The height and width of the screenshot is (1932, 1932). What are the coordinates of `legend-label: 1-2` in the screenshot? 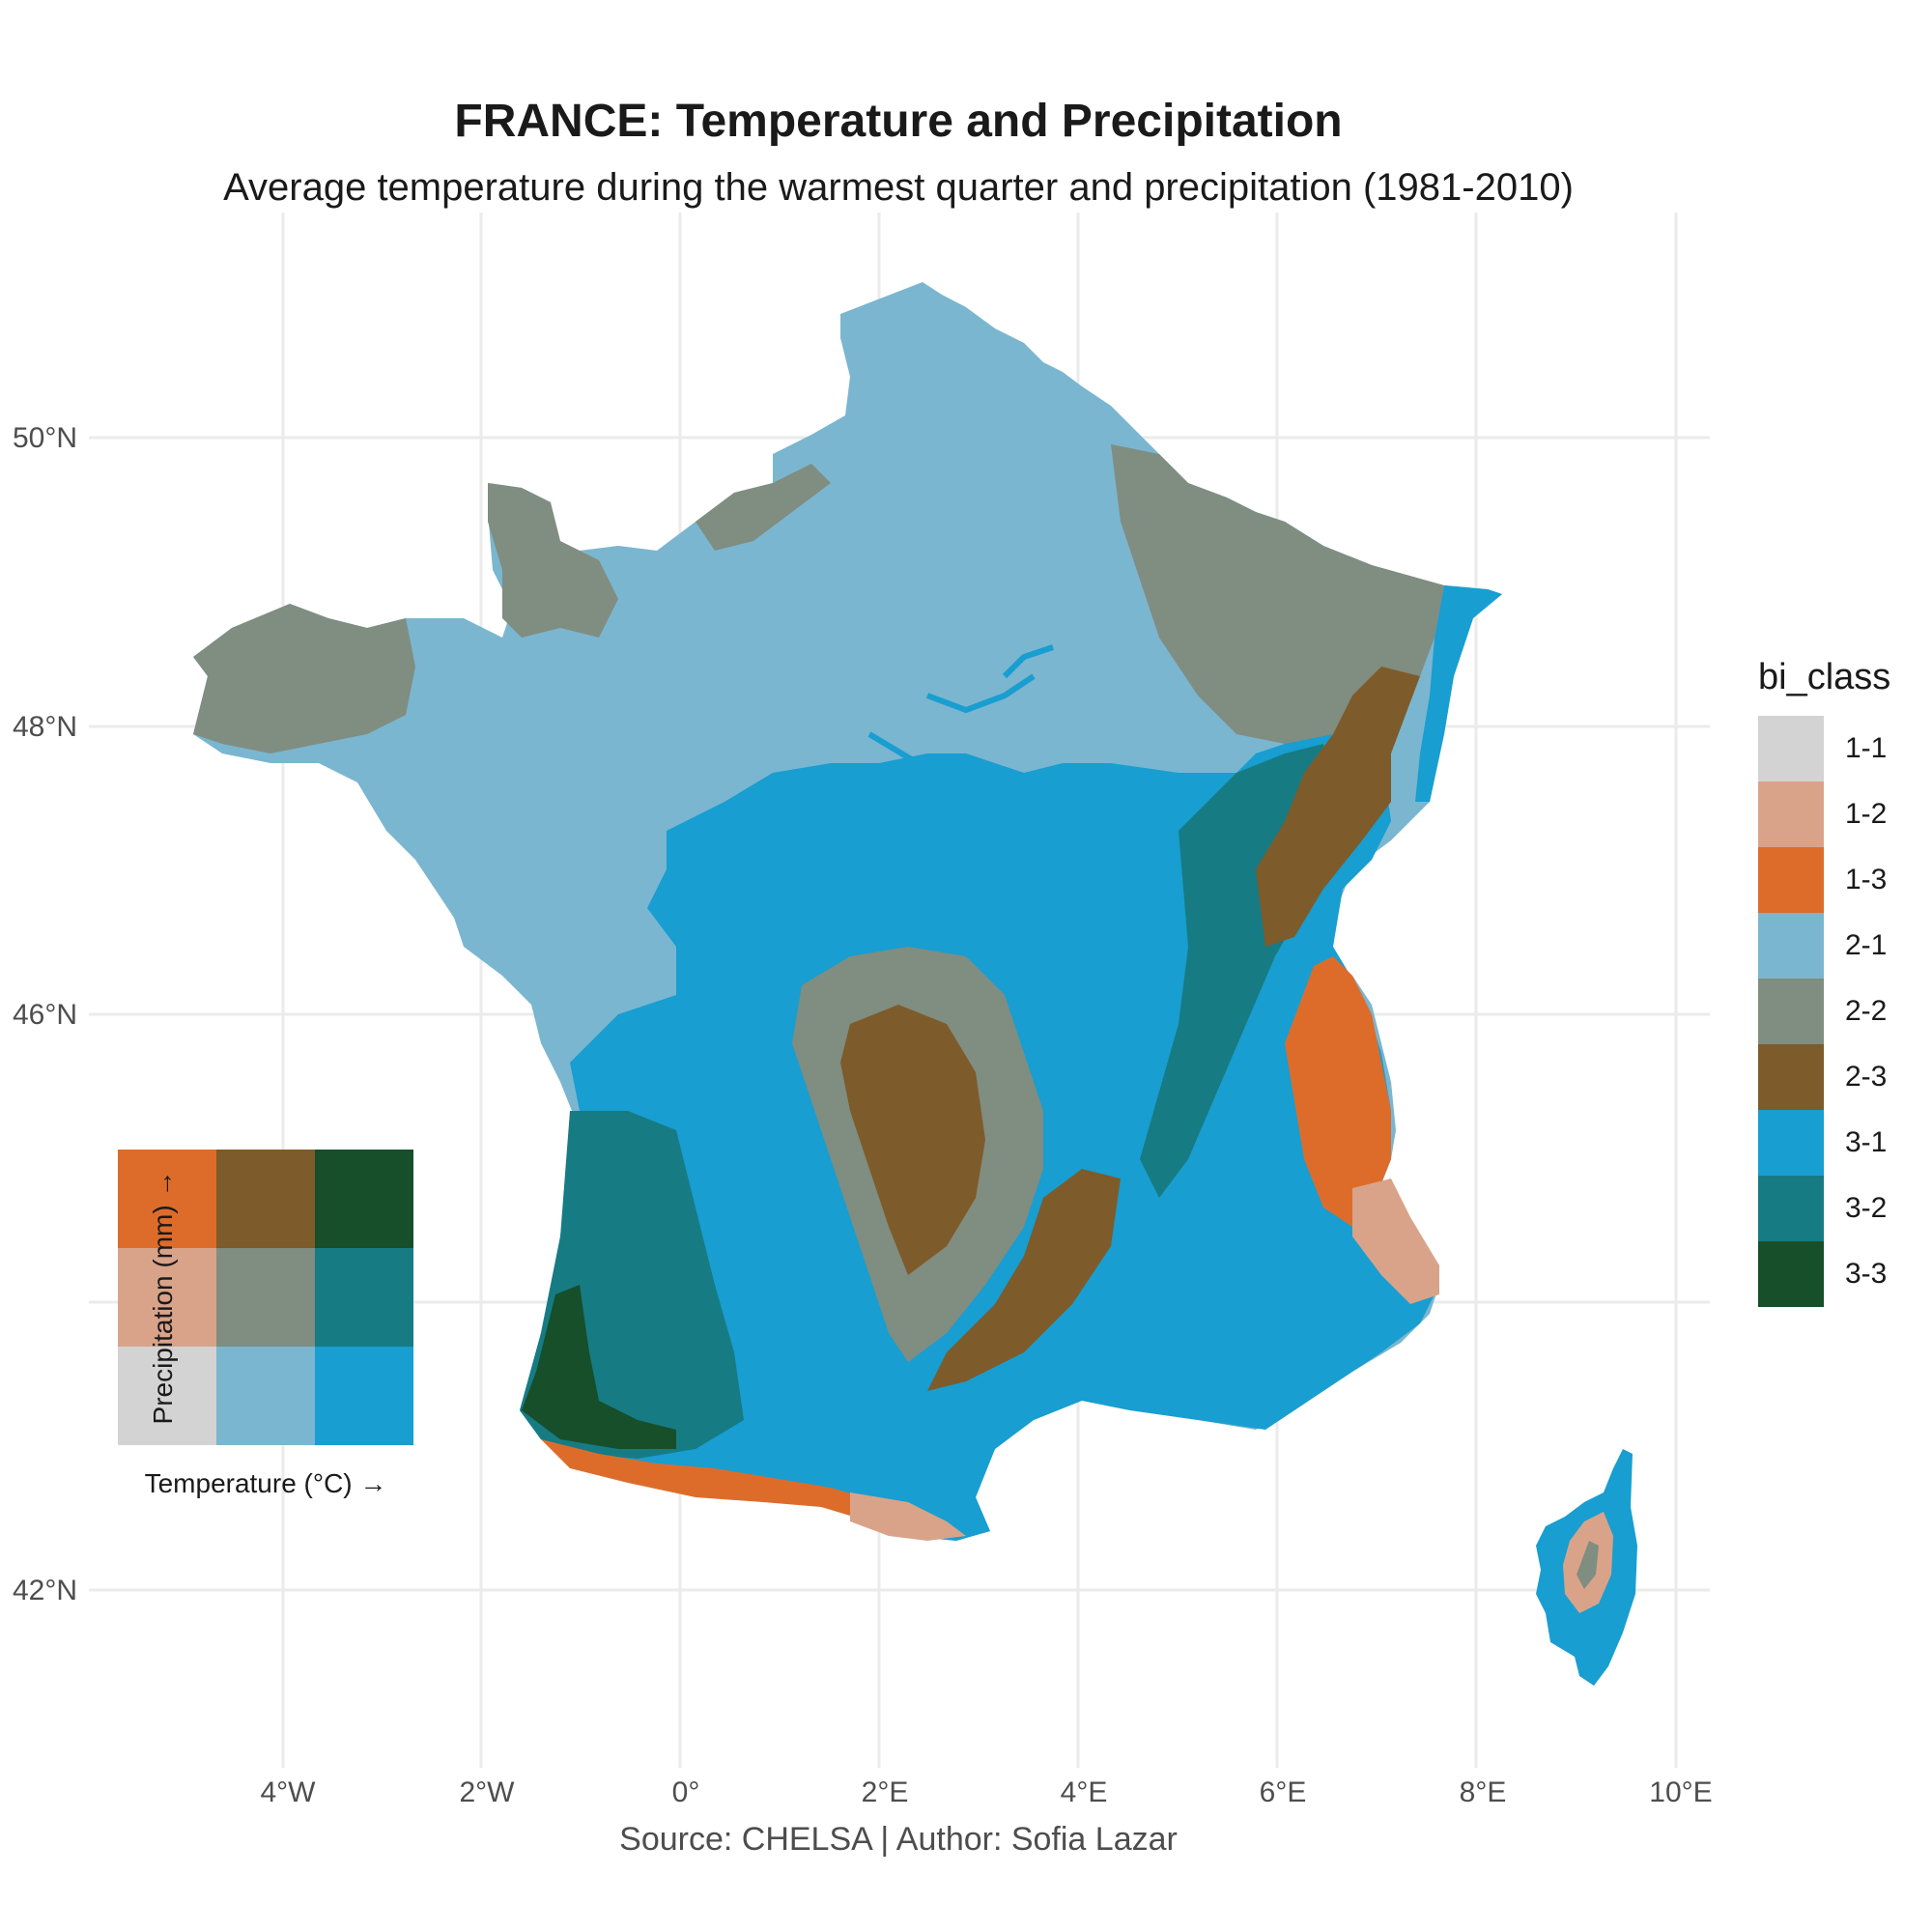 It's located at (1866, 814).